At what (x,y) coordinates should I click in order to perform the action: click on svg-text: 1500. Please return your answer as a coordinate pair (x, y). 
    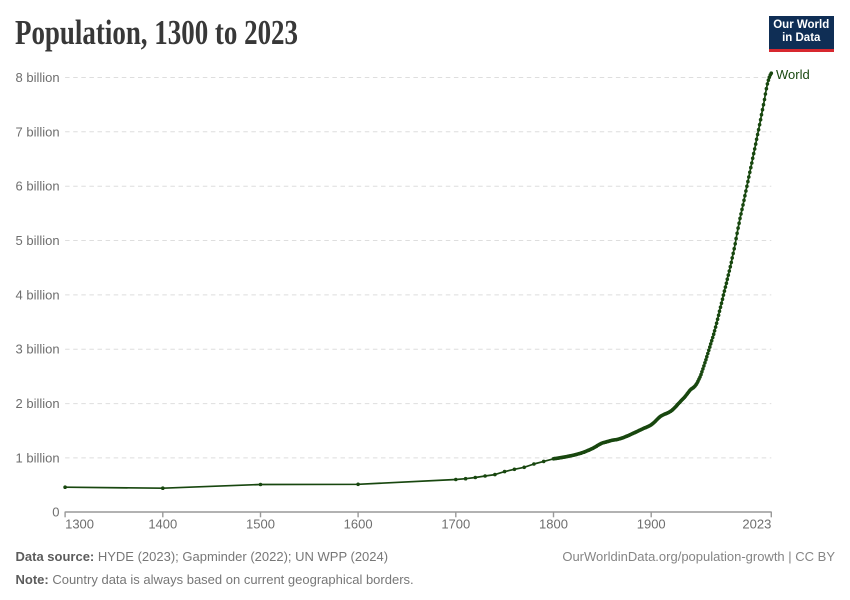
    Looking at the image, I should click on (260, 524).